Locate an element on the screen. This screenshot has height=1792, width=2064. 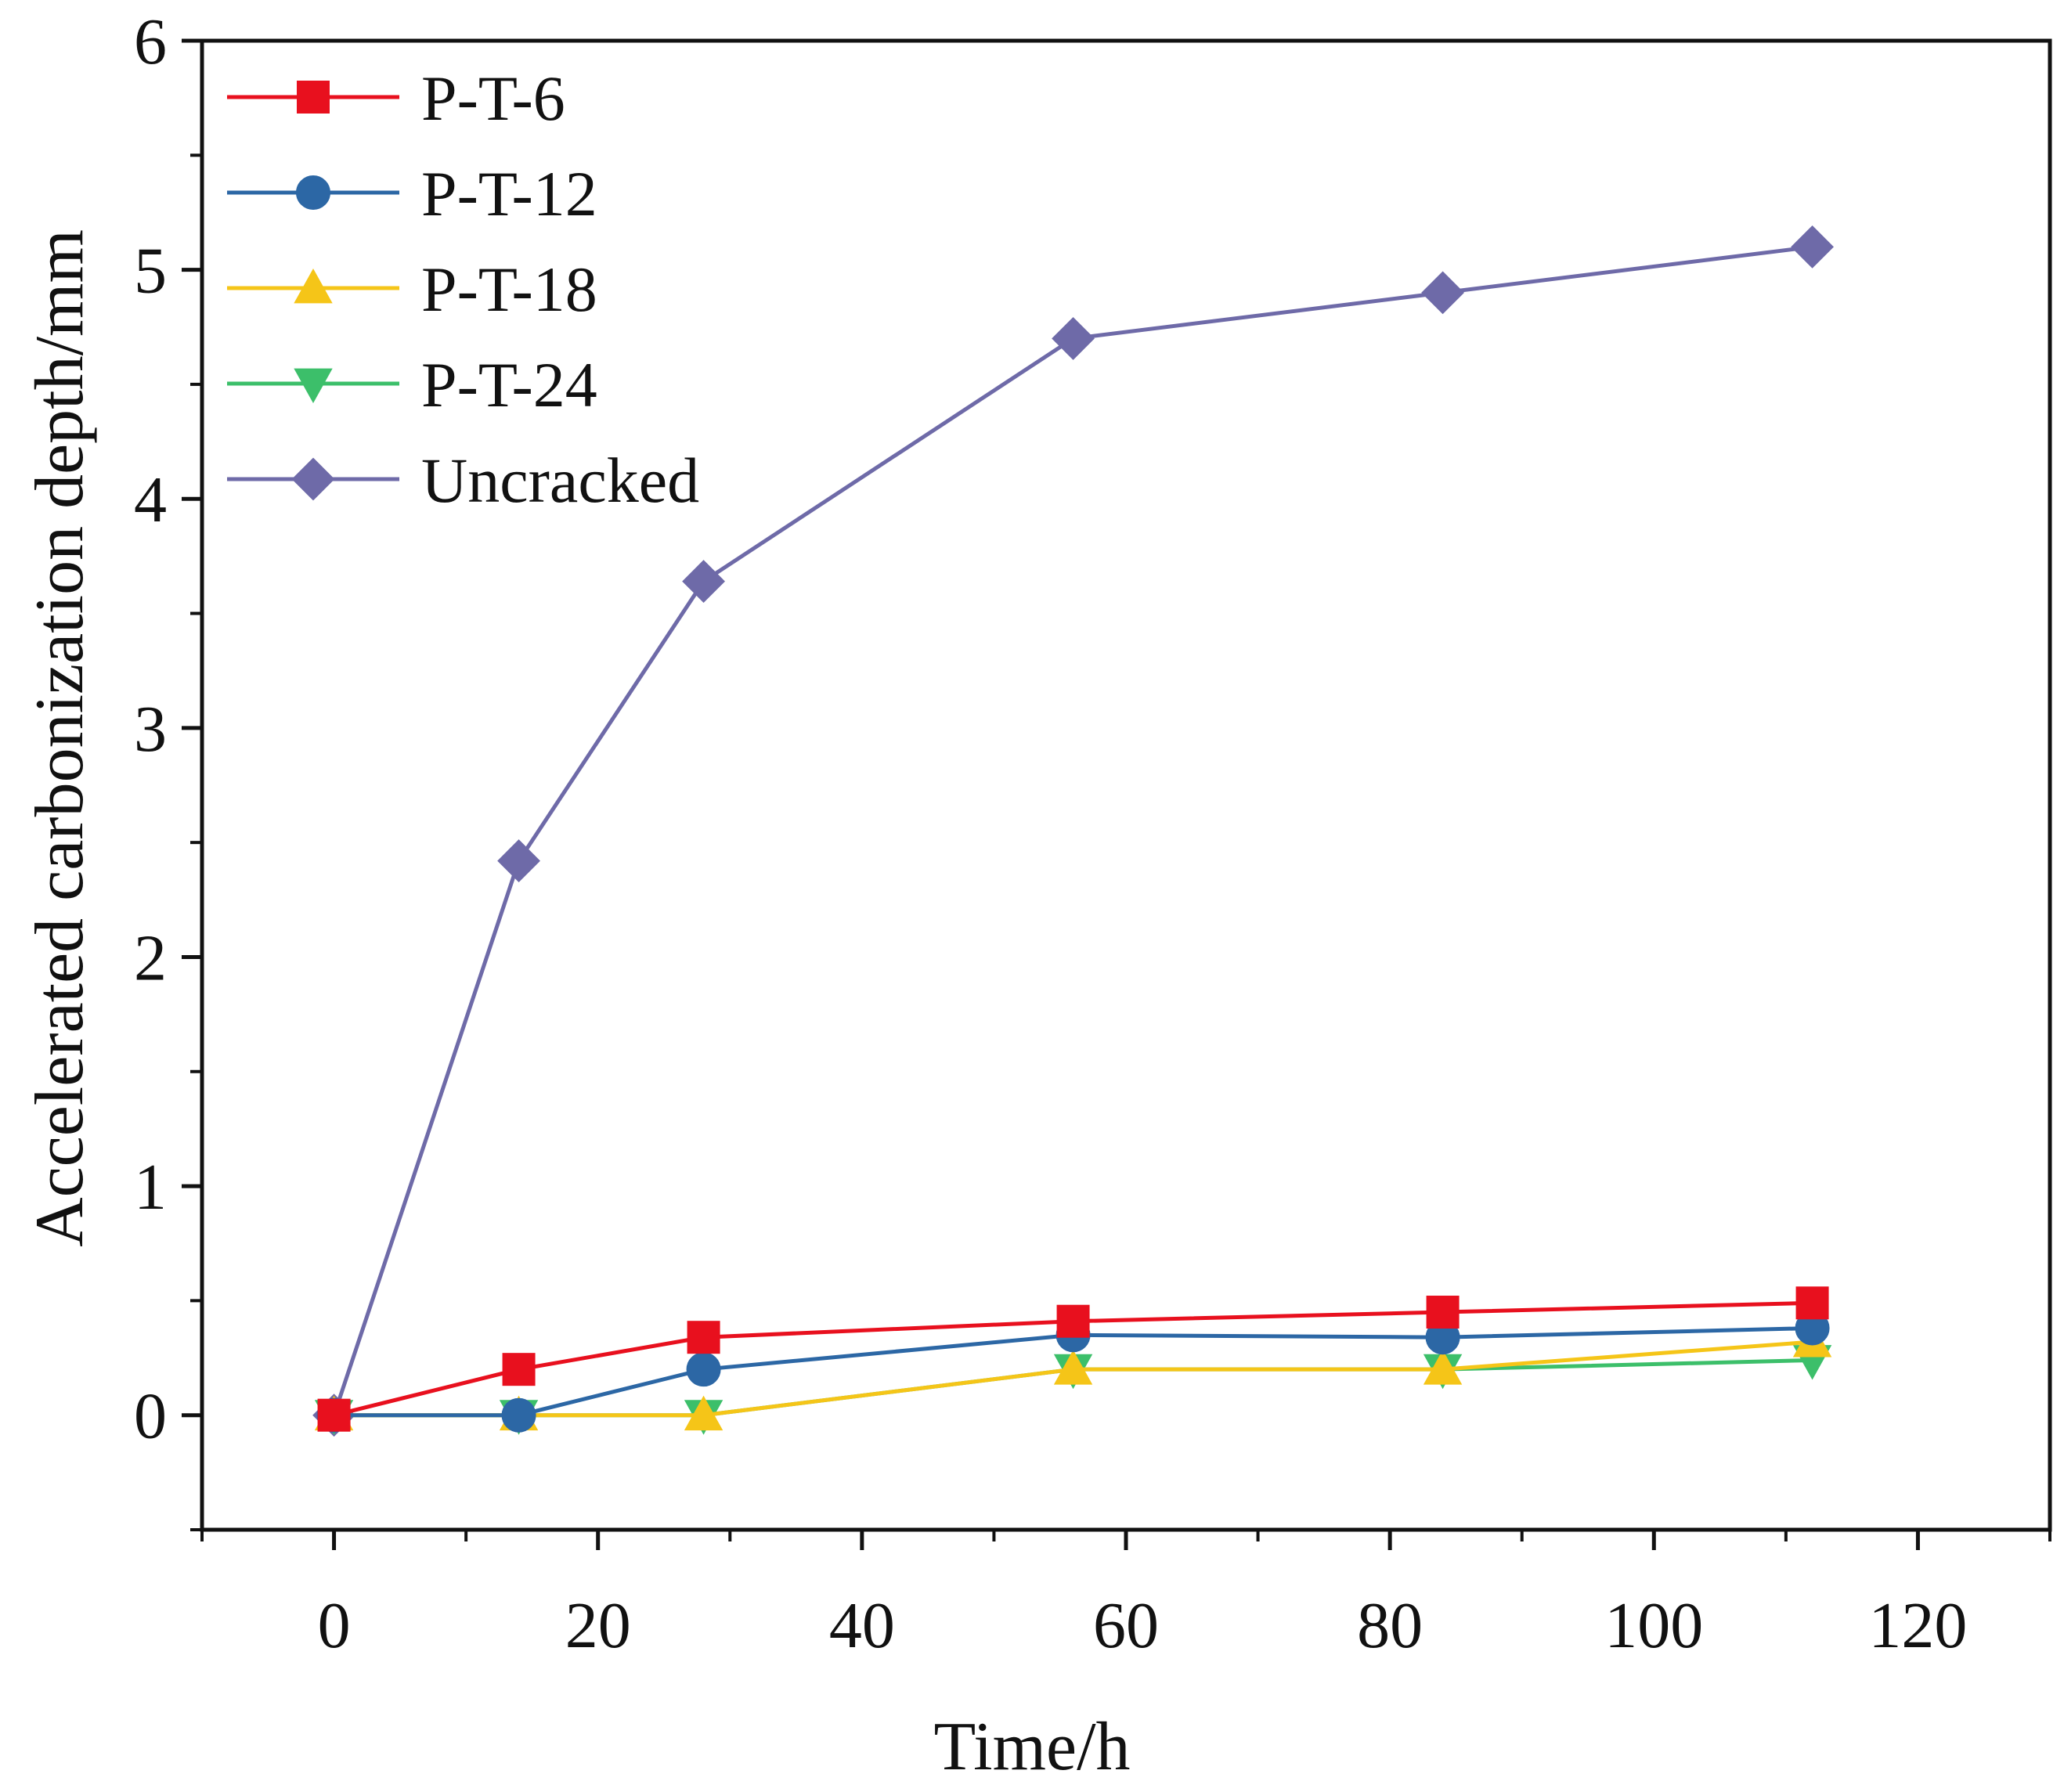
legend-label: P-T-6 is located at coordinates (493, 98).